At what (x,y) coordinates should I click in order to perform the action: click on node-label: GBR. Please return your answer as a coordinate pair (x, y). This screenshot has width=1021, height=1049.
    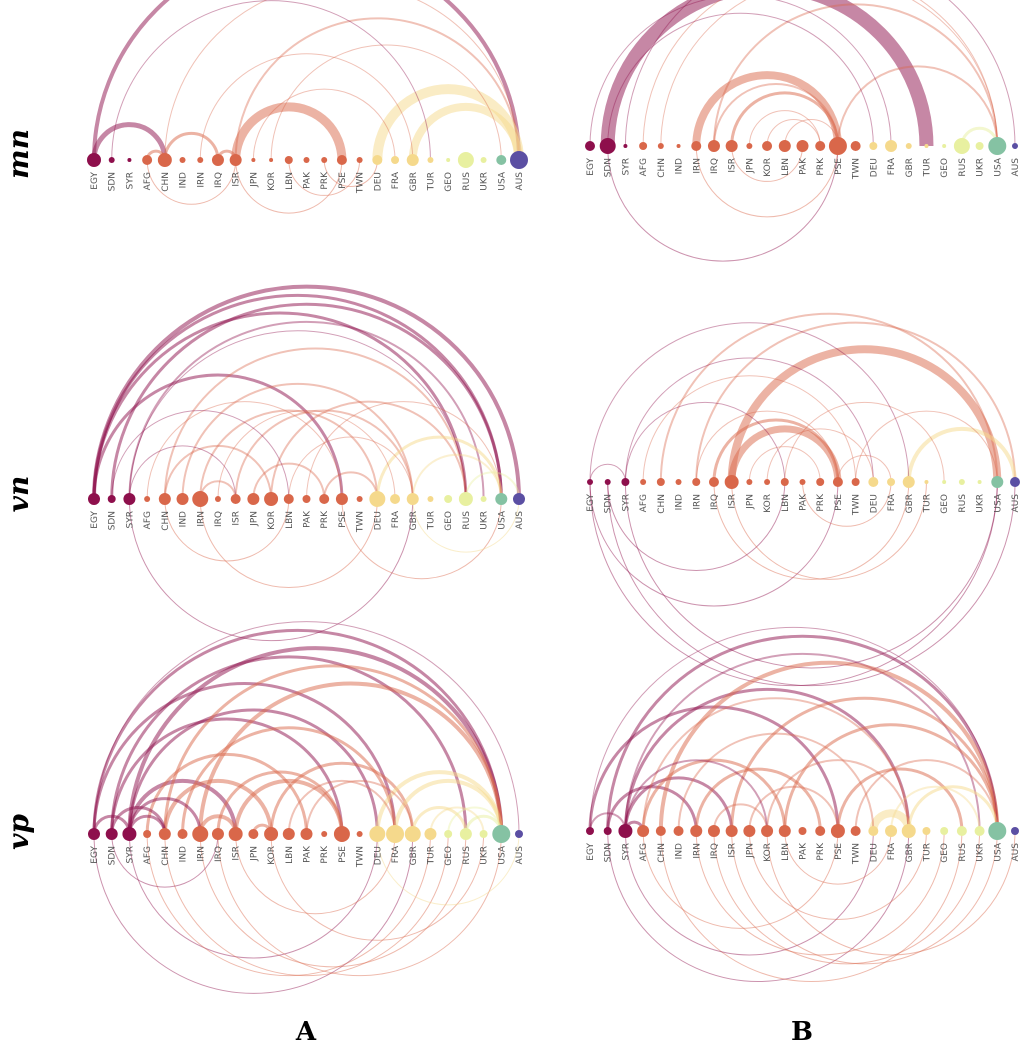
    Looking at the image, I should click on (910, 852).